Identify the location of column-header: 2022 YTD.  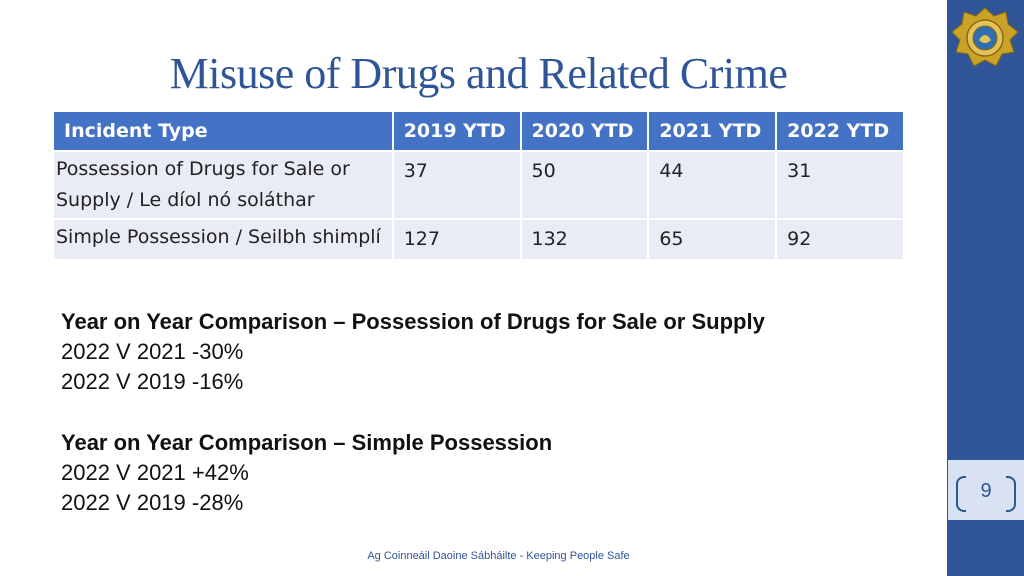
(840, 131).